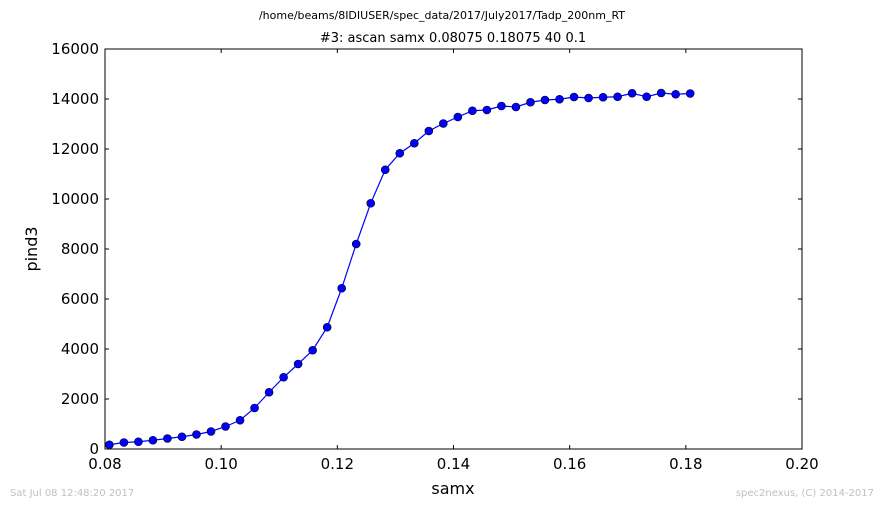 The width and height of the screenshot is (884, 509). What do you see at coordinates (75, 49) in the screenshot?
I see `y-tick-label: 16000` at bounding box center [75, 49].